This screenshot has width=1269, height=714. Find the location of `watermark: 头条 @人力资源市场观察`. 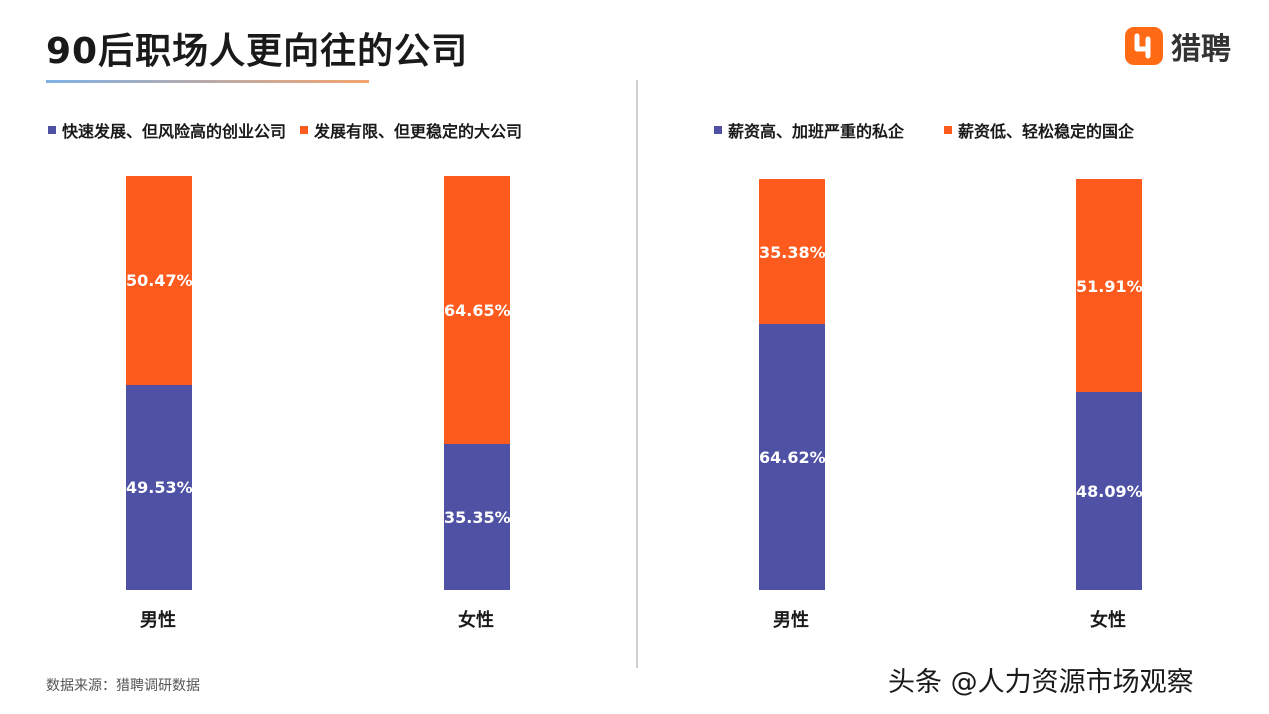

watermark: 头条 @人力资源市场观察 is located at coordinates (1041, 682).